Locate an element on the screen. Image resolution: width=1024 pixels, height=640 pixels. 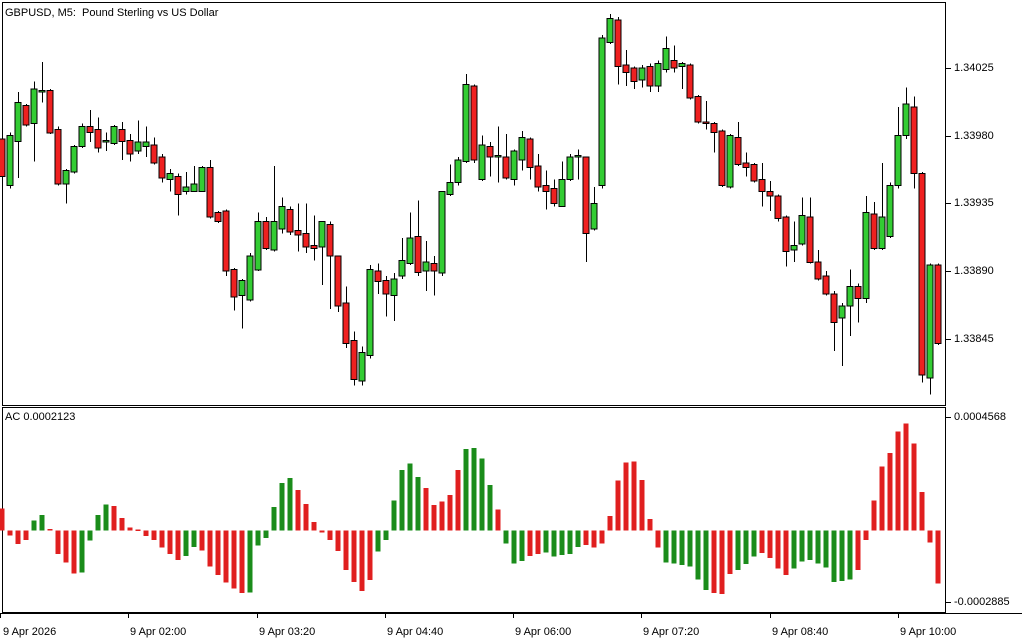
time-tick-label: 9 Apr 08:40 is located at coordinates (800, 632).